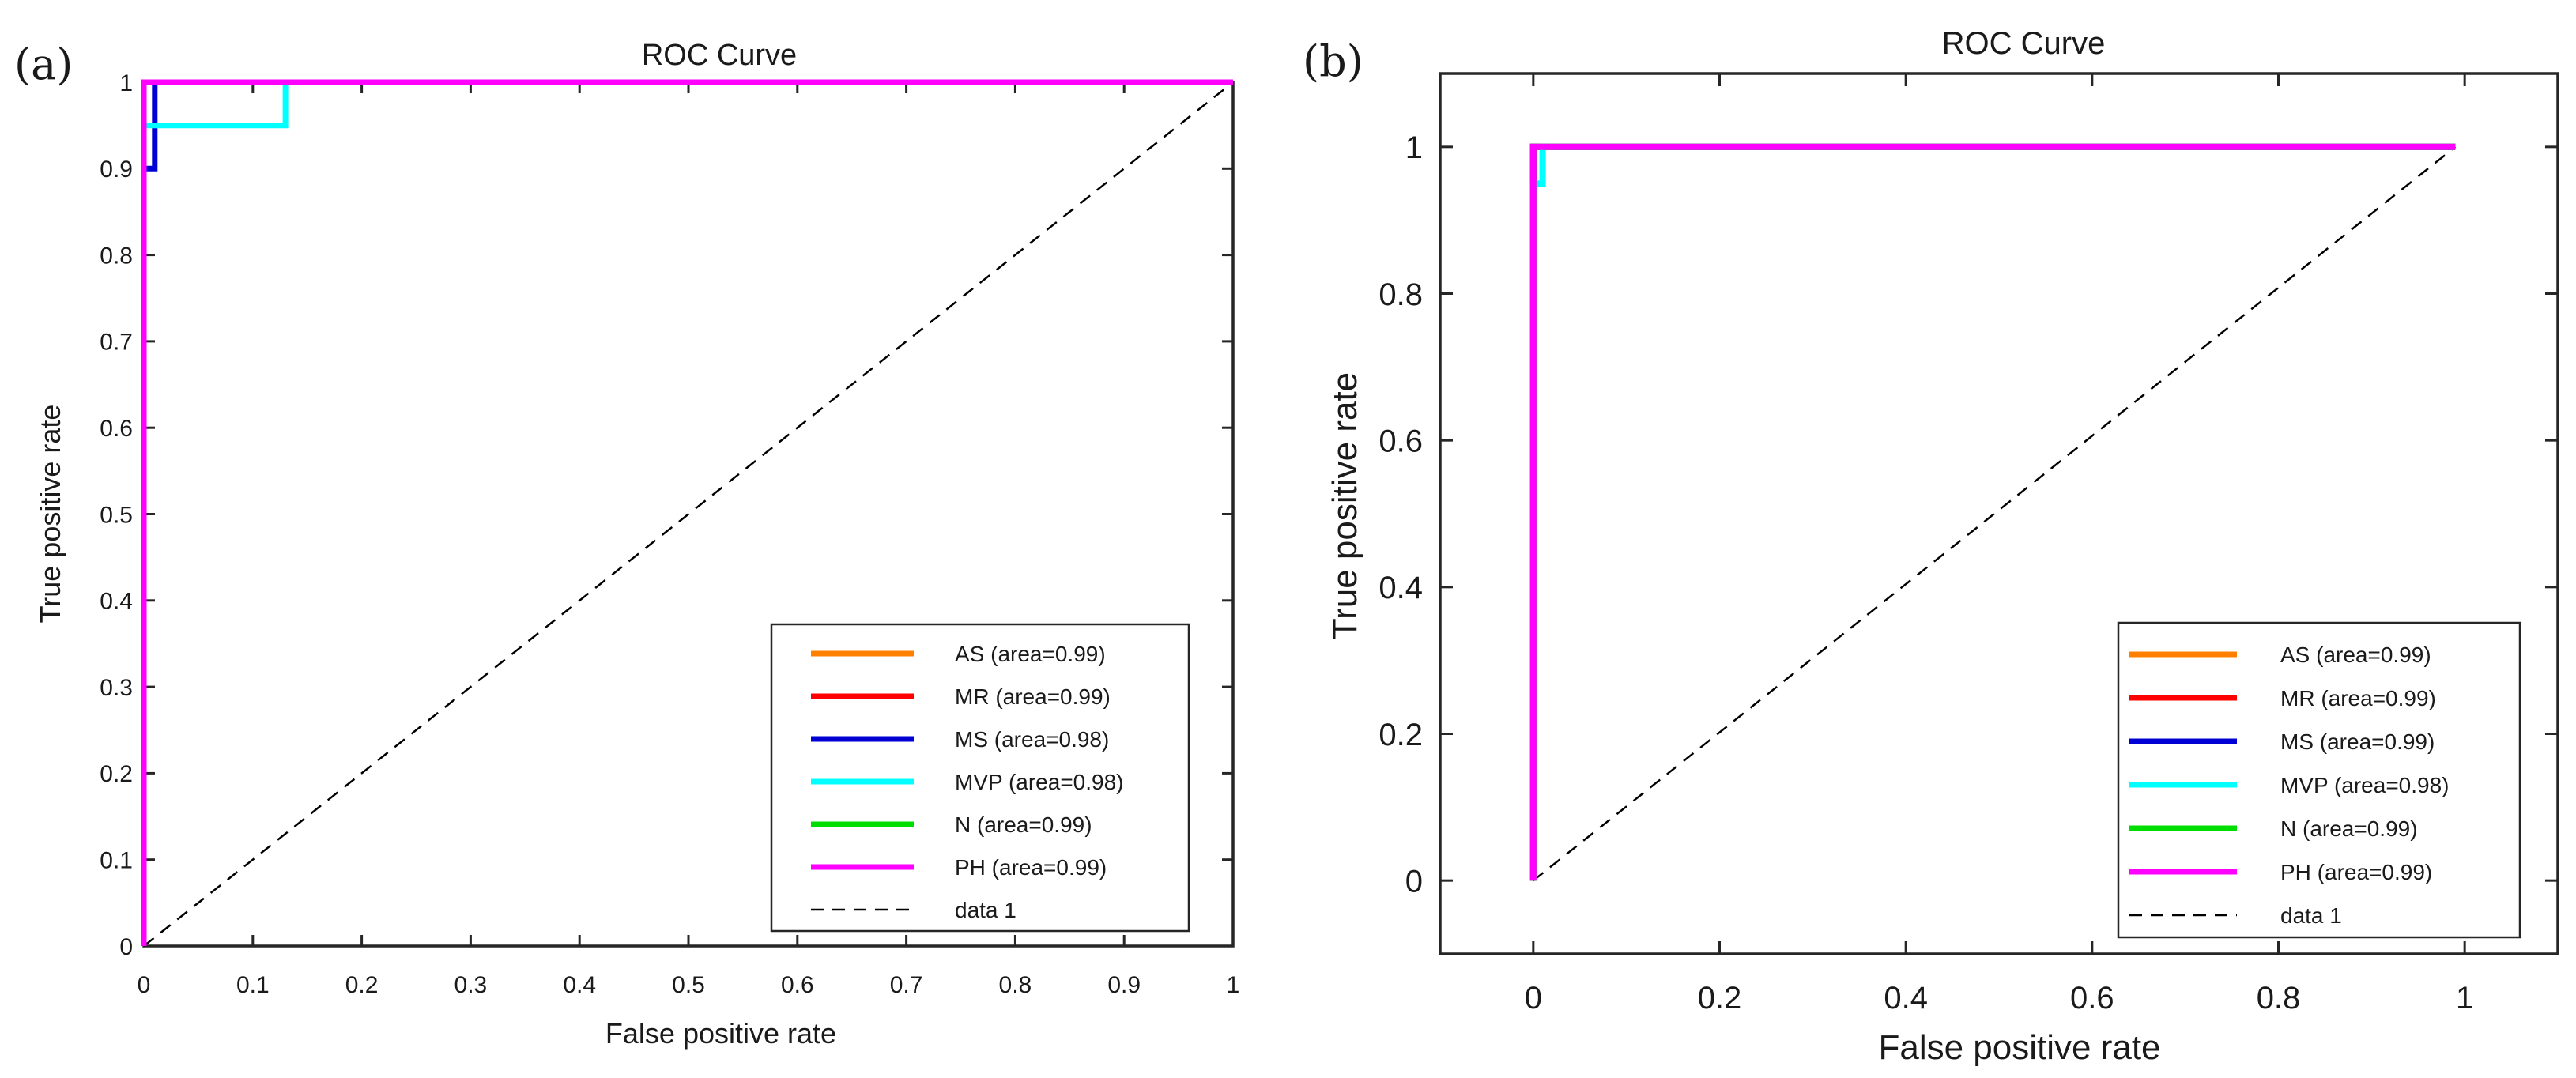 This screenshot has width=2576, height=1078. What do you see at coordinates (116, 688) in the screenshot?
I see `y-tick-label: 0.3` at bounding box center [116, 688].